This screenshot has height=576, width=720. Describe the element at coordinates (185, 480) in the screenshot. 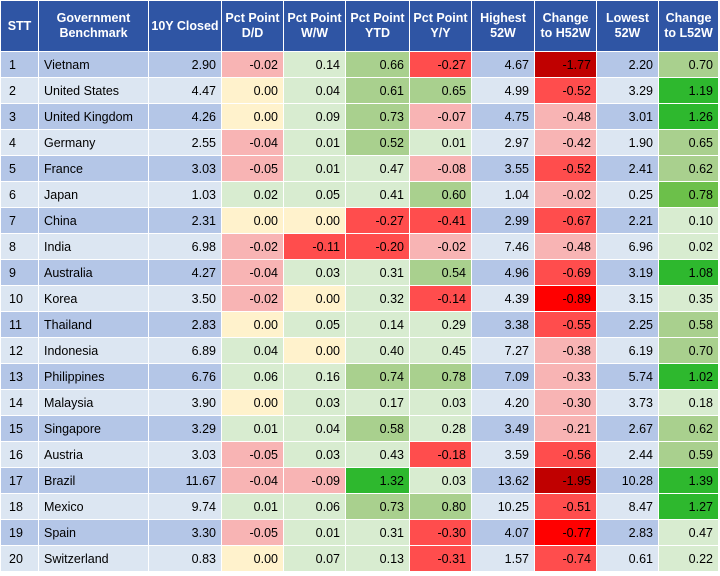

I see `cell-closed-10y: 11.67` at that location.